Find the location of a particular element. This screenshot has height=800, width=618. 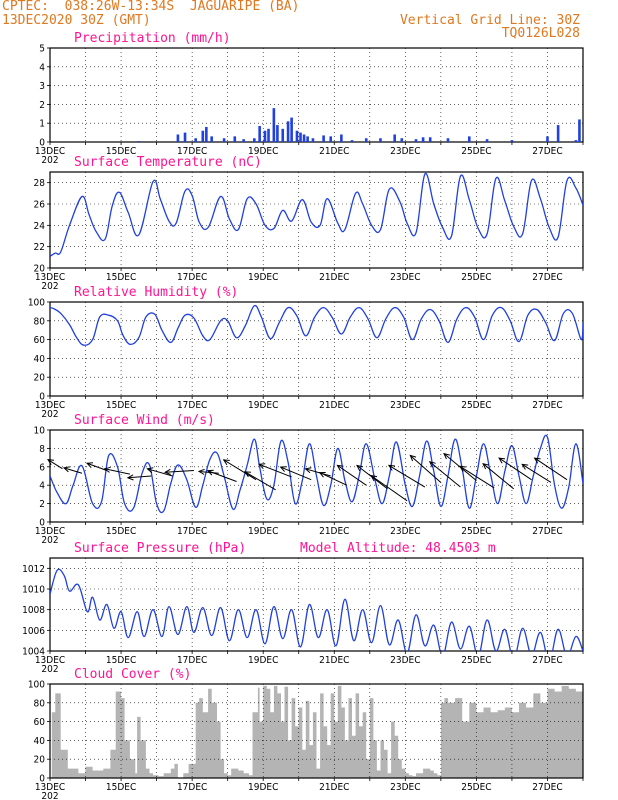

rh-series-line is located at coordinates (316, 325).